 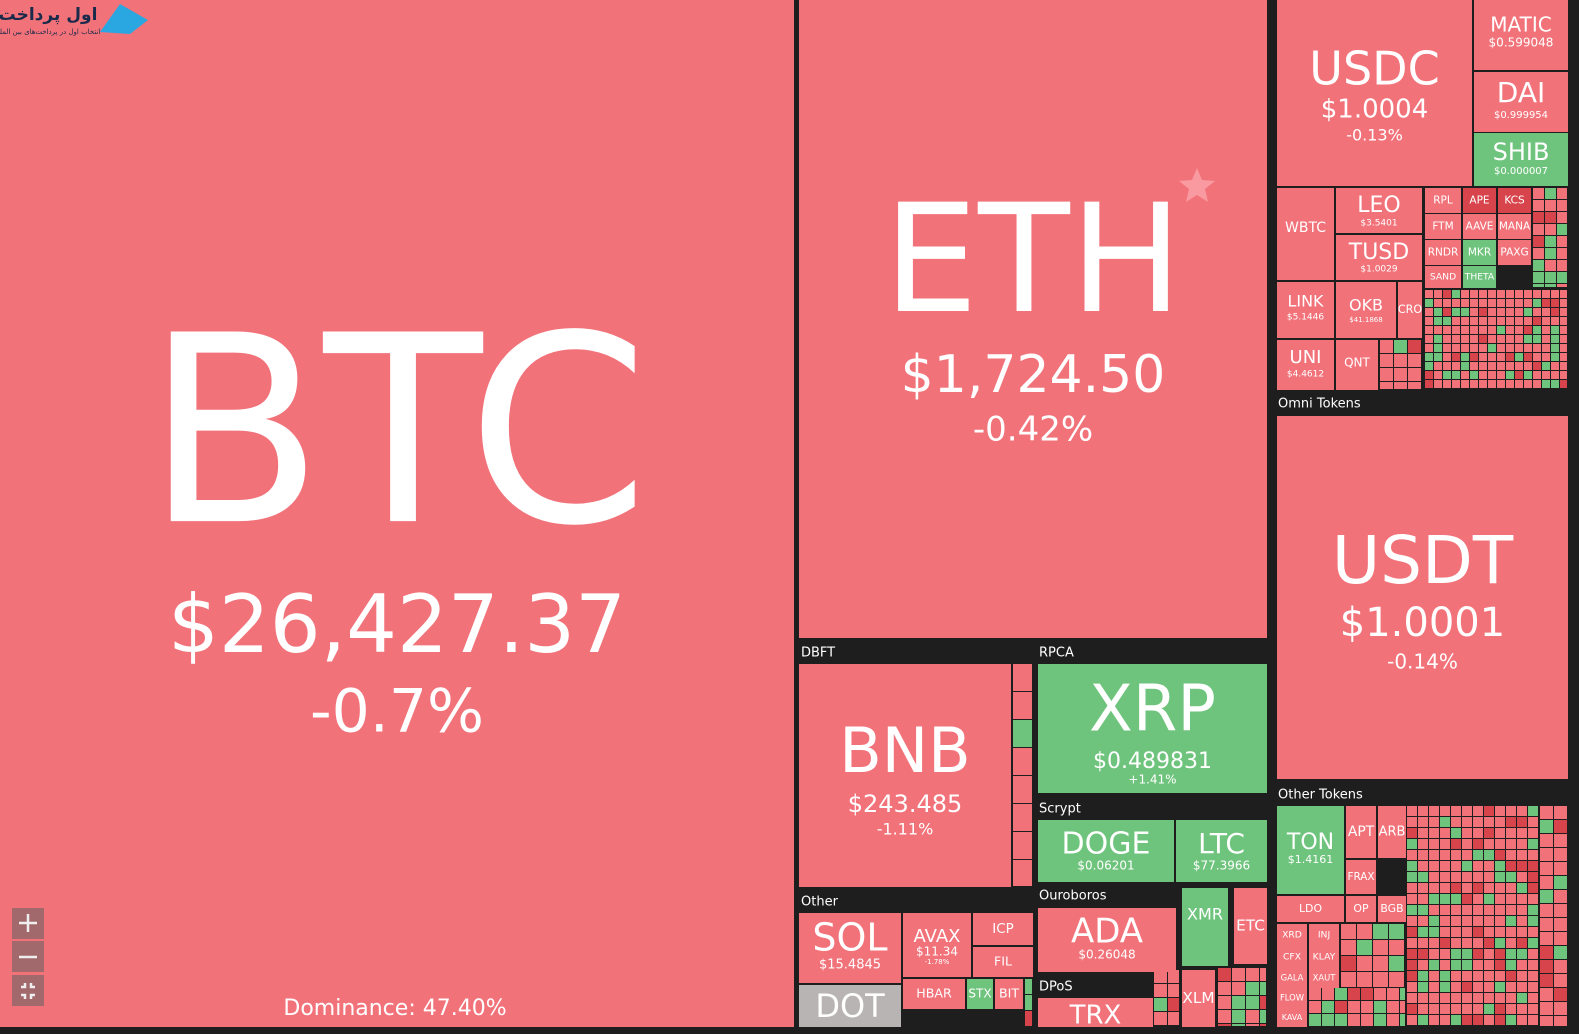 I want to click on coin-tile: STX, so click(x=980, y=994).